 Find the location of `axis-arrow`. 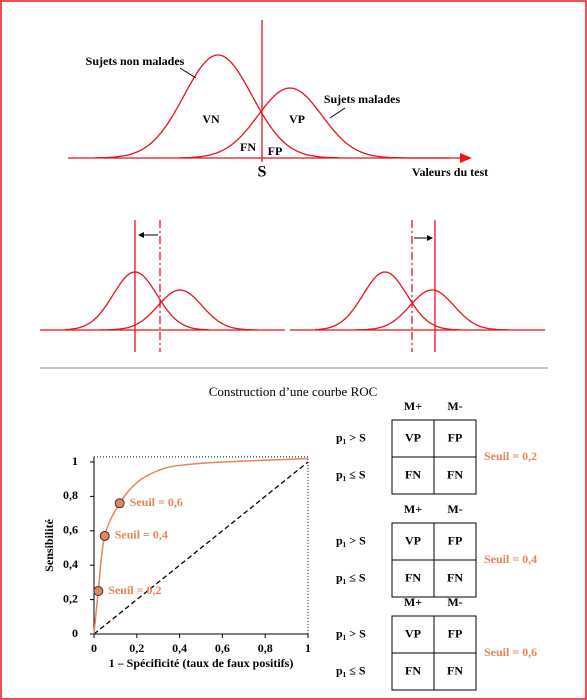

axis-arrow is located at coordinates (466, 158).